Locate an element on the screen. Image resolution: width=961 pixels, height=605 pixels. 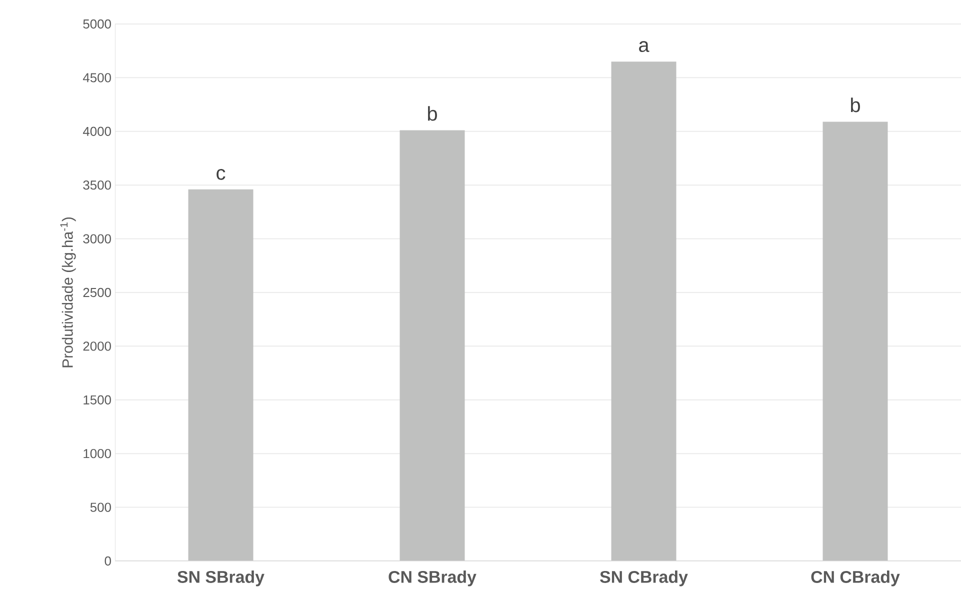
annotation: a is located at coordinates (644, 46).